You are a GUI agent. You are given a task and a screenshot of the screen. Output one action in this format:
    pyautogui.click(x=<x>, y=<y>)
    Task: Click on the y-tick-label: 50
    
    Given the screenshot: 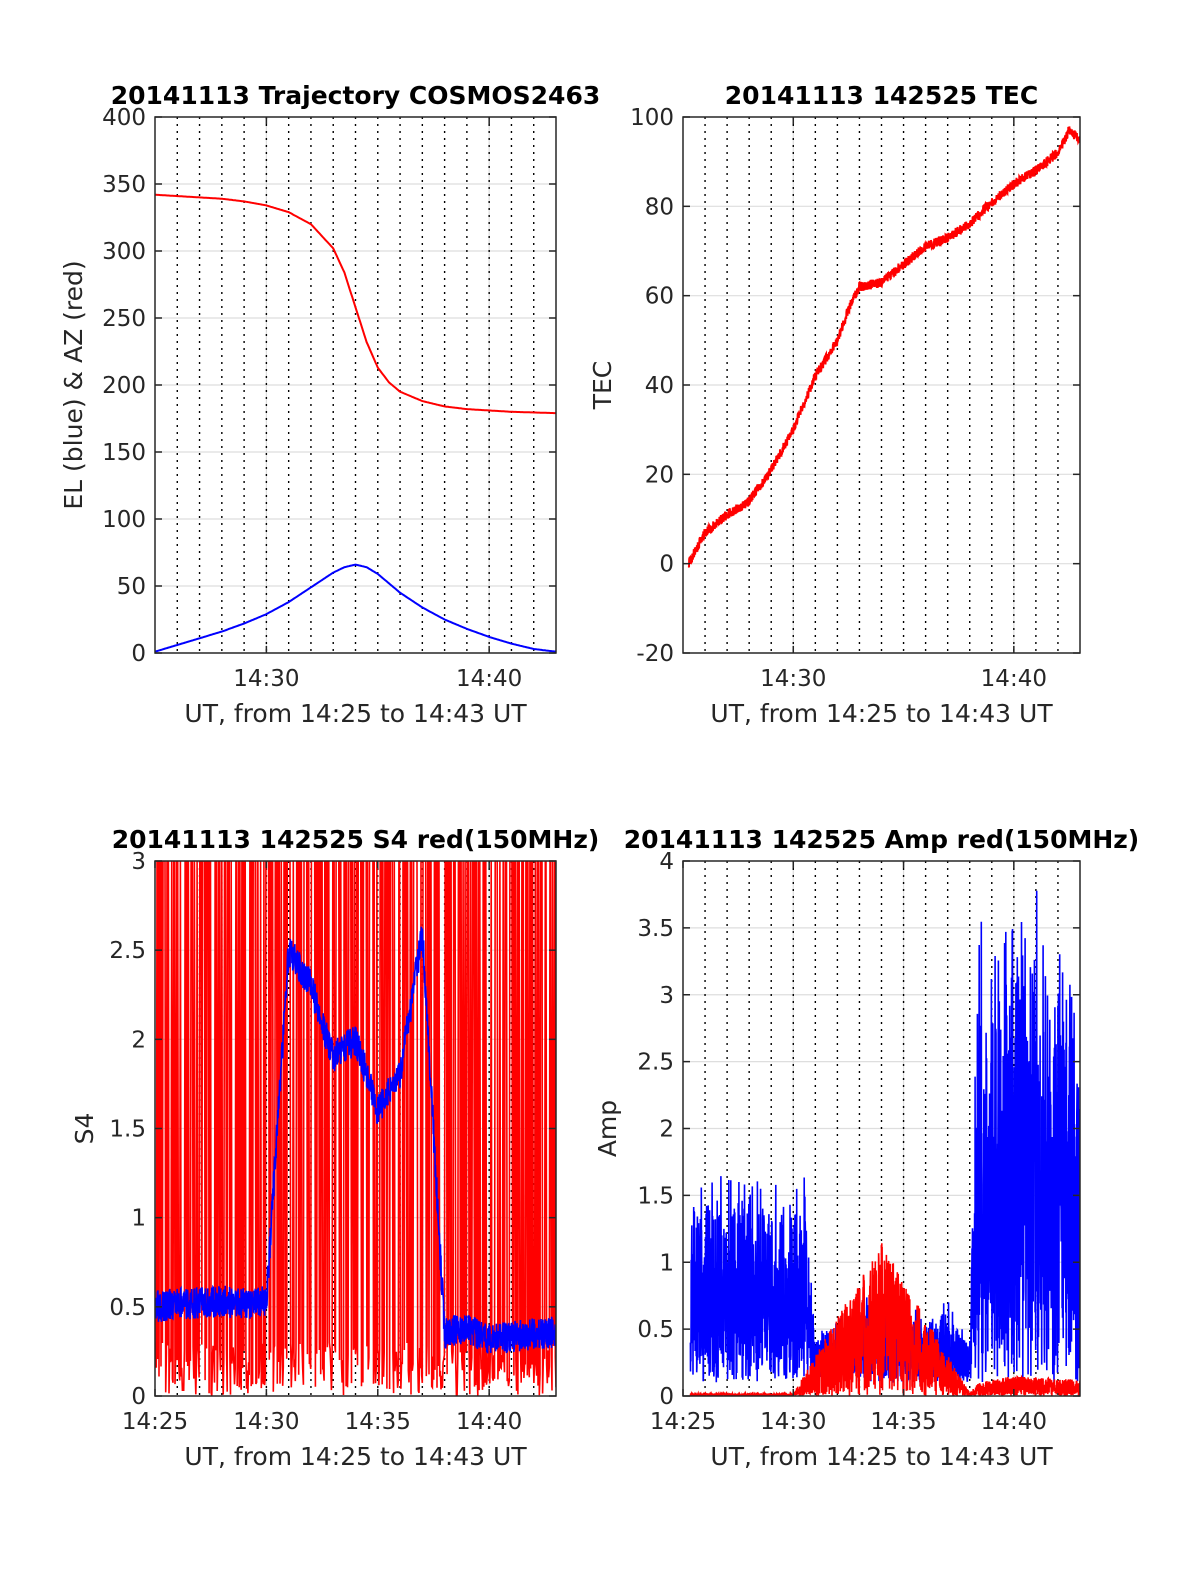 What is the action you would take?
    pyautogui.click(x=131, y=587)
    